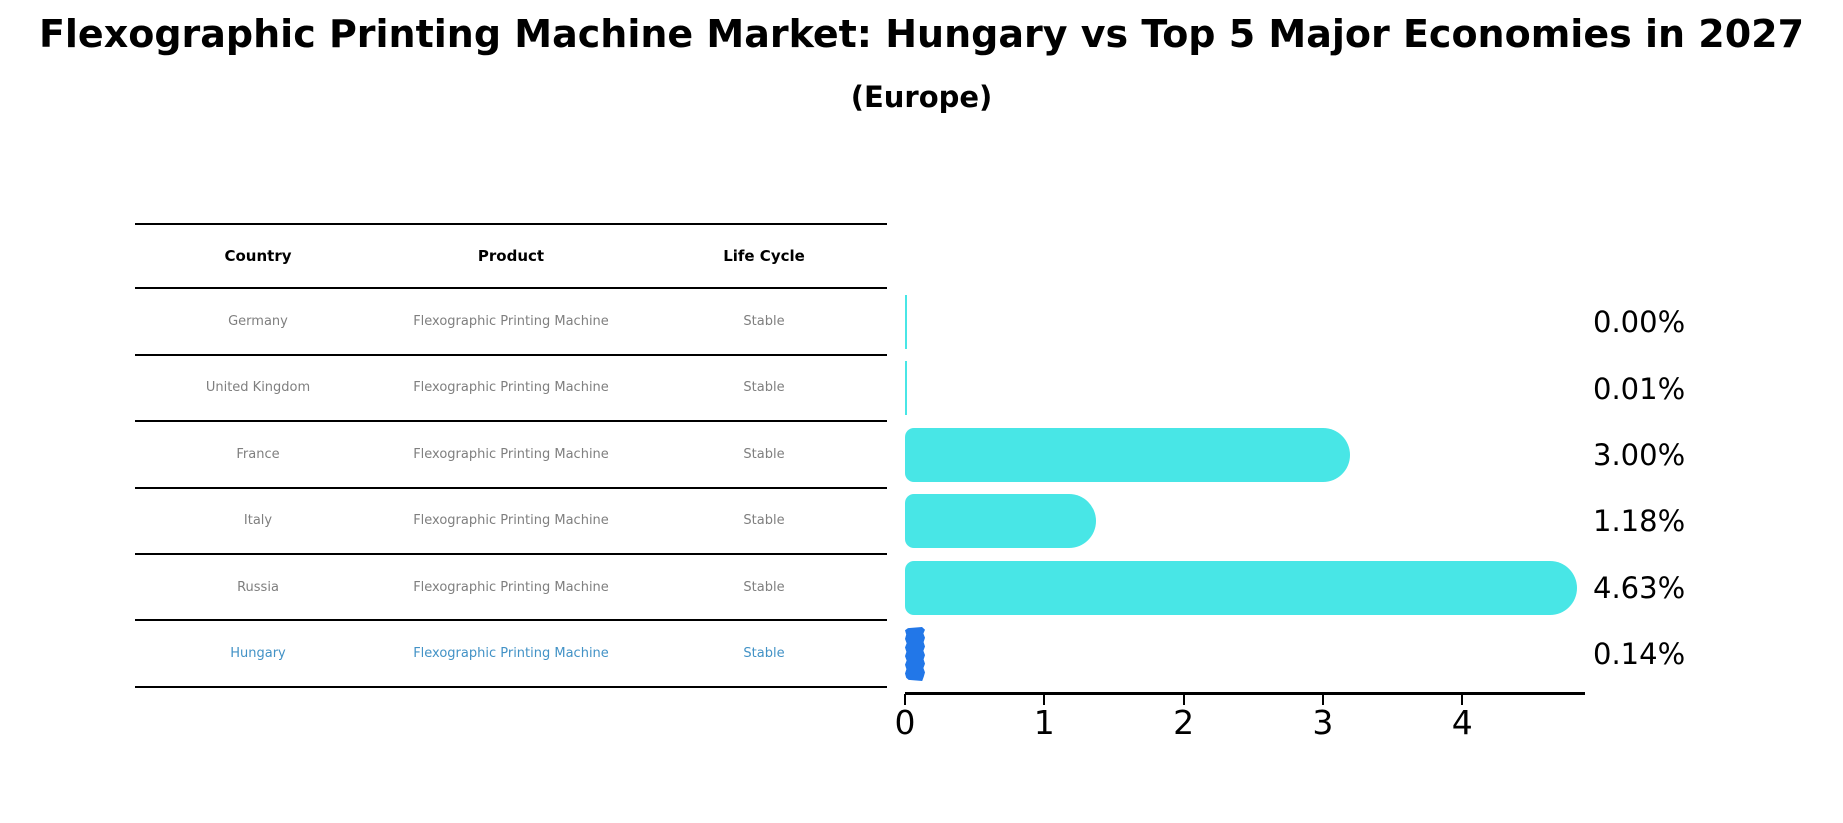  What do you see at coordinates (915, 654) in the screenshot?
I see `bar-hungary` at bounding box center [915, 654].